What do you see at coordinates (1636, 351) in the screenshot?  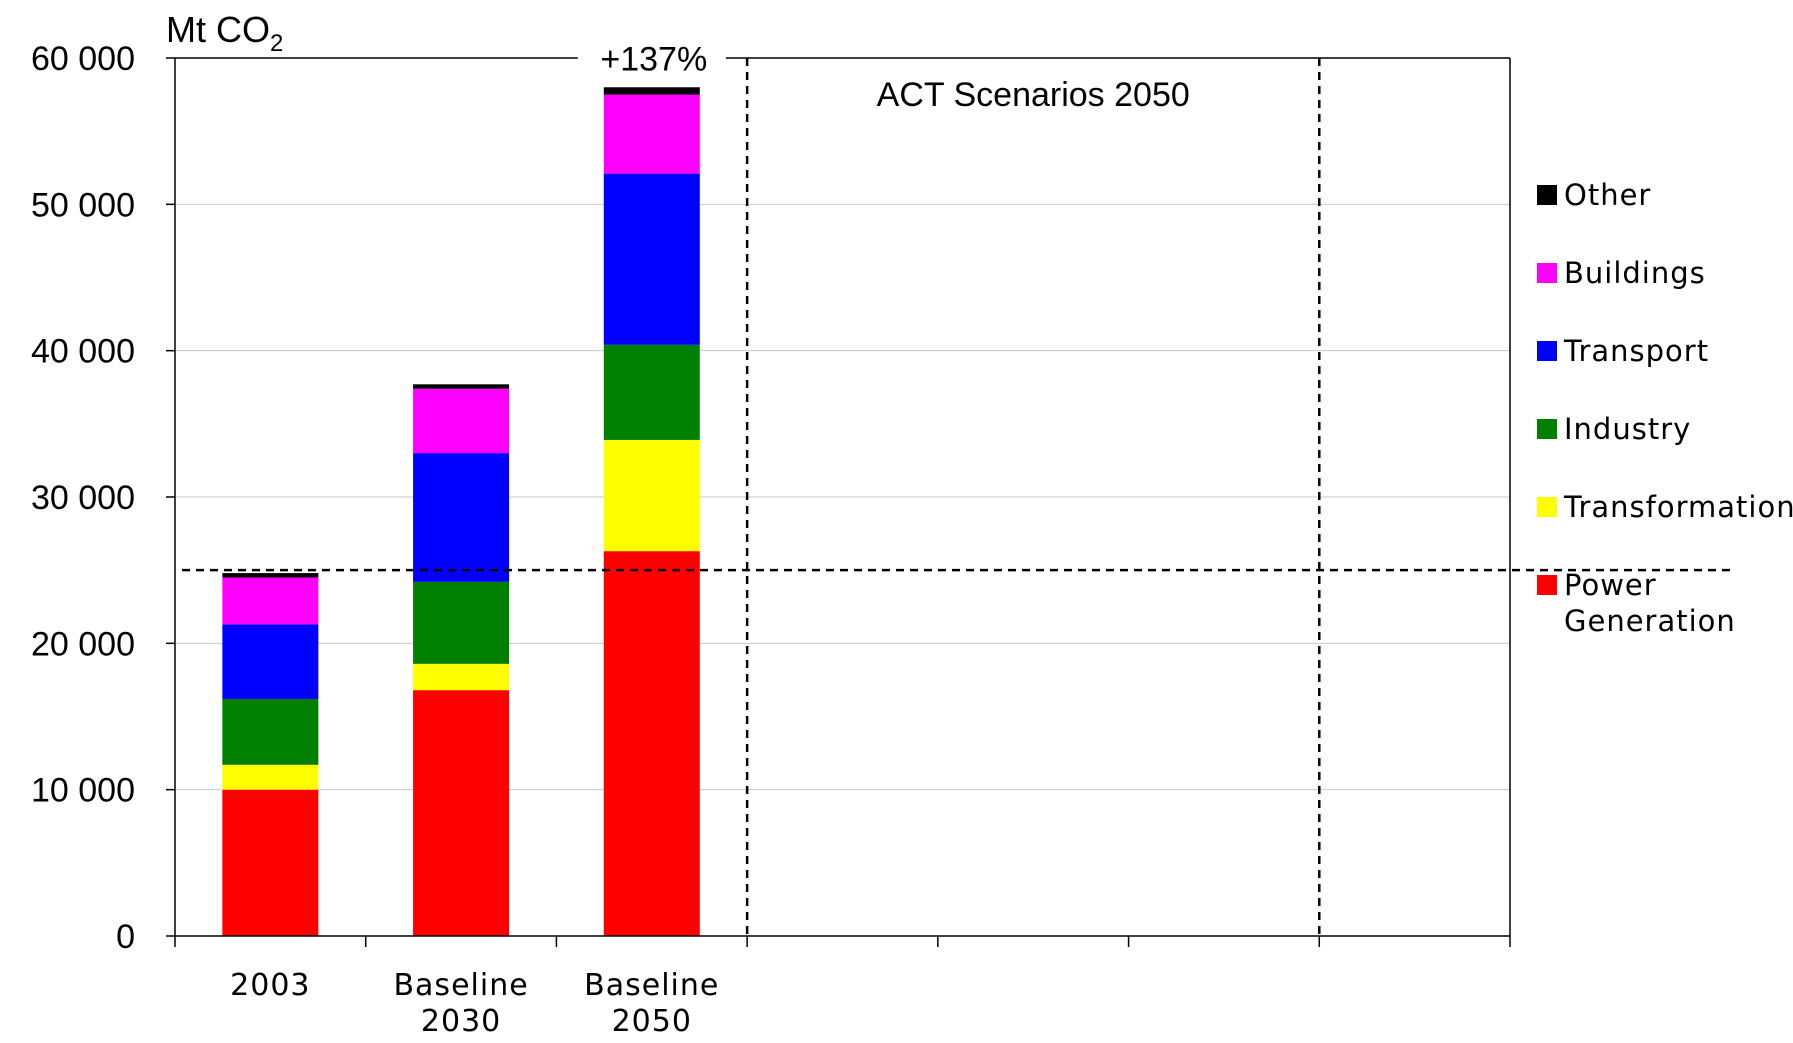 I see `legend-label: Transport` at bounding box center [1636, 351].